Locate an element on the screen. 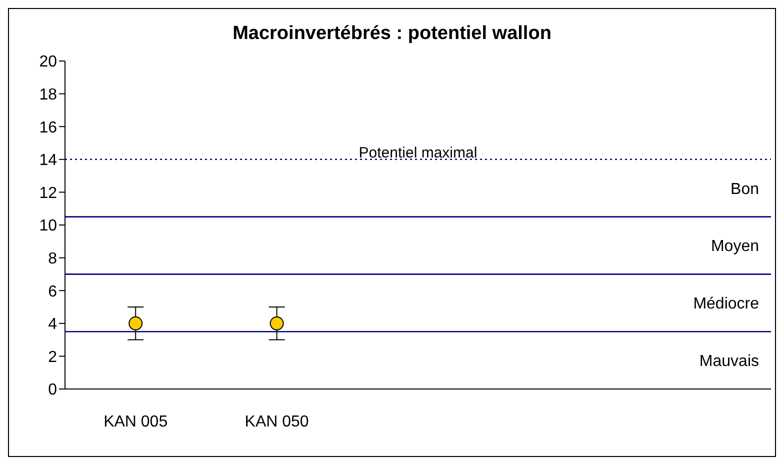 This screenshot has width=784, height=465. y-tick-label: 16 is located at coordinates (48, 127).